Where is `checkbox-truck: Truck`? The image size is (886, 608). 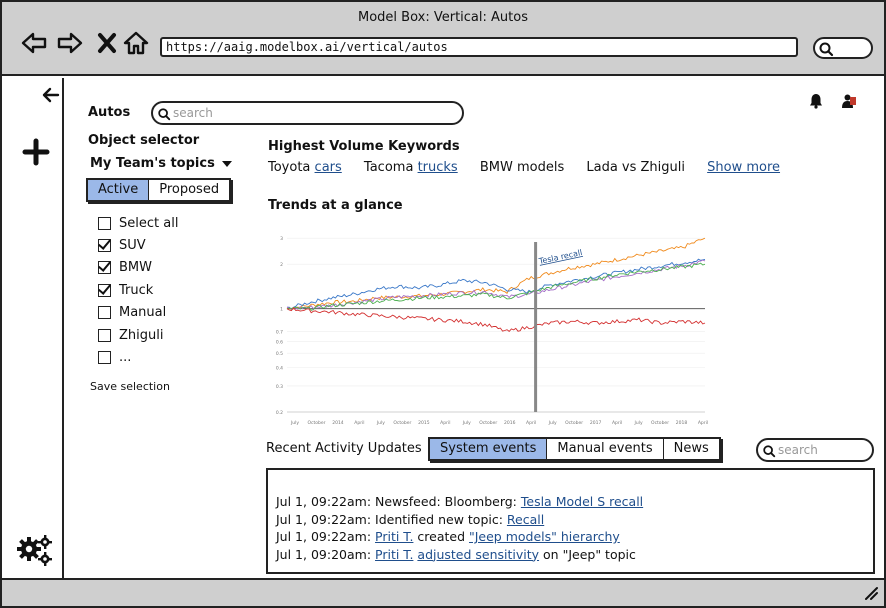
checkbox-truck: Truck is located at coordinates (138, 290).